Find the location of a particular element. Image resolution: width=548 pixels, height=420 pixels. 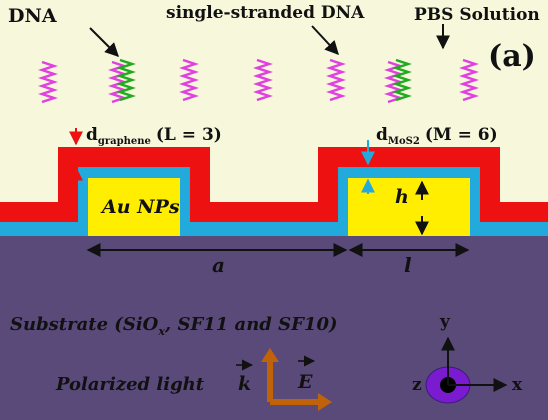

k-vector: k is located at coordinates (245, 377).